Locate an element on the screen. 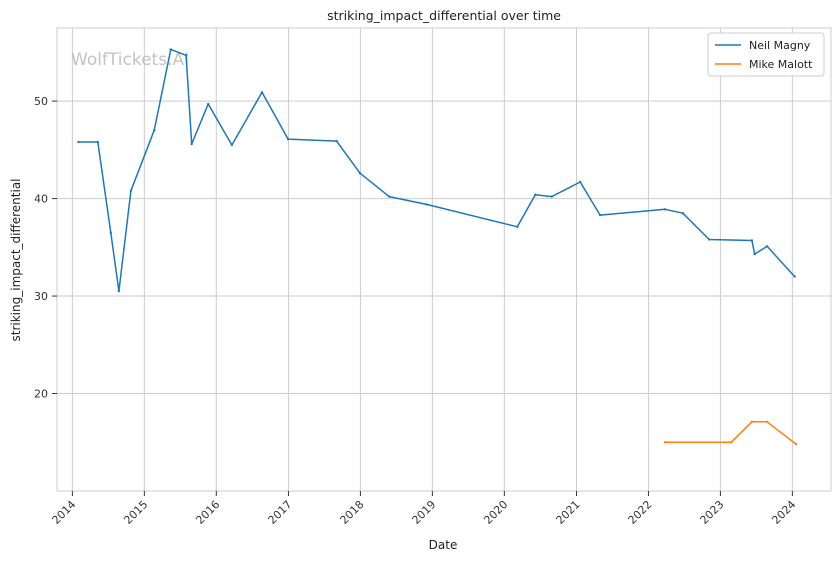 The width and height of the screenshot is (840, 561). x-tick-label: 2020 is located at coordinates (495, 512).